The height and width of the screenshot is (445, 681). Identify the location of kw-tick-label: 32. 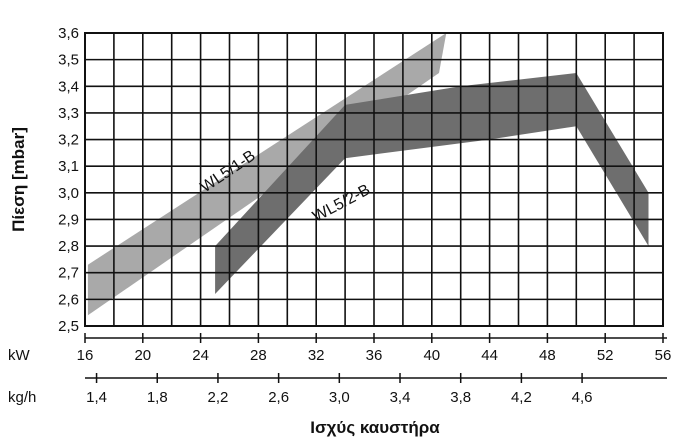
(316, 355).